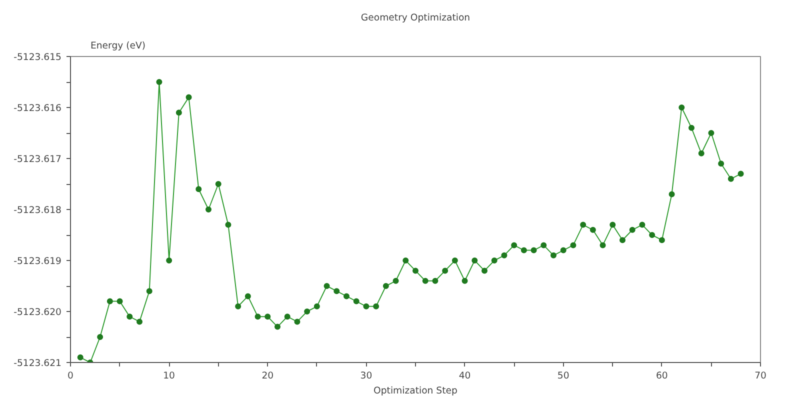 This screenshot has height=399, width=800. Describe the element at coordinates (169, 376) in the screenshot. I see `x-tick-label: 10` at that location.